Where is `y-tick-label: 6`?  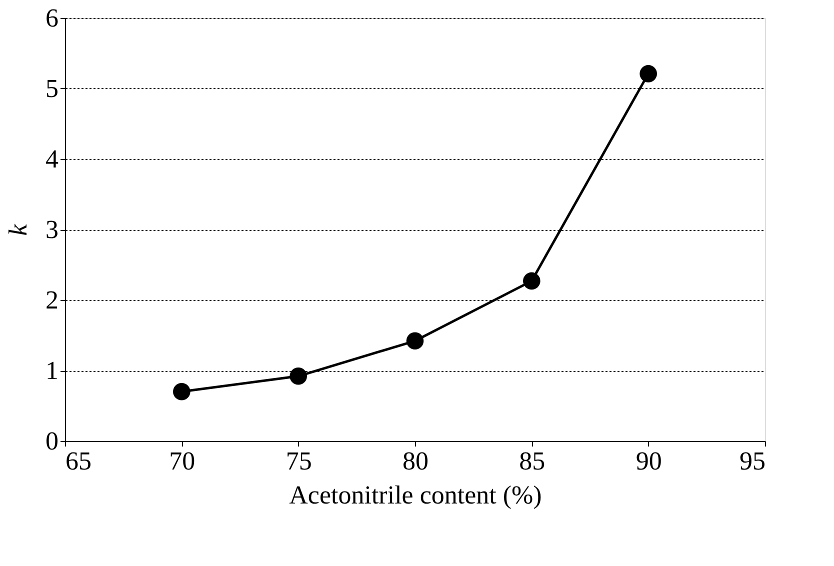
y-tick-label: 6 is located at coordinates (52, 18).